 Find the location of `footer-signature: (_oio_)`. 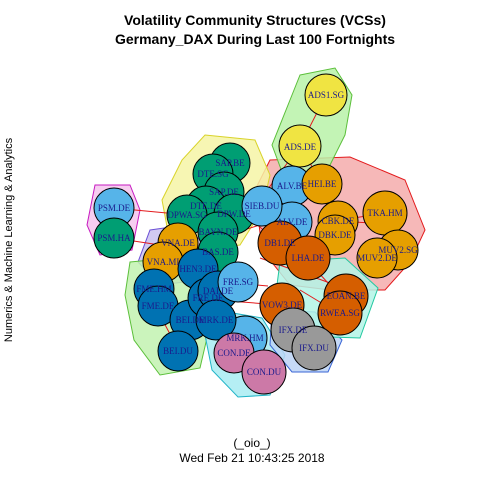

footer-signature: (_oio_) is located at coordinates (252, 443).